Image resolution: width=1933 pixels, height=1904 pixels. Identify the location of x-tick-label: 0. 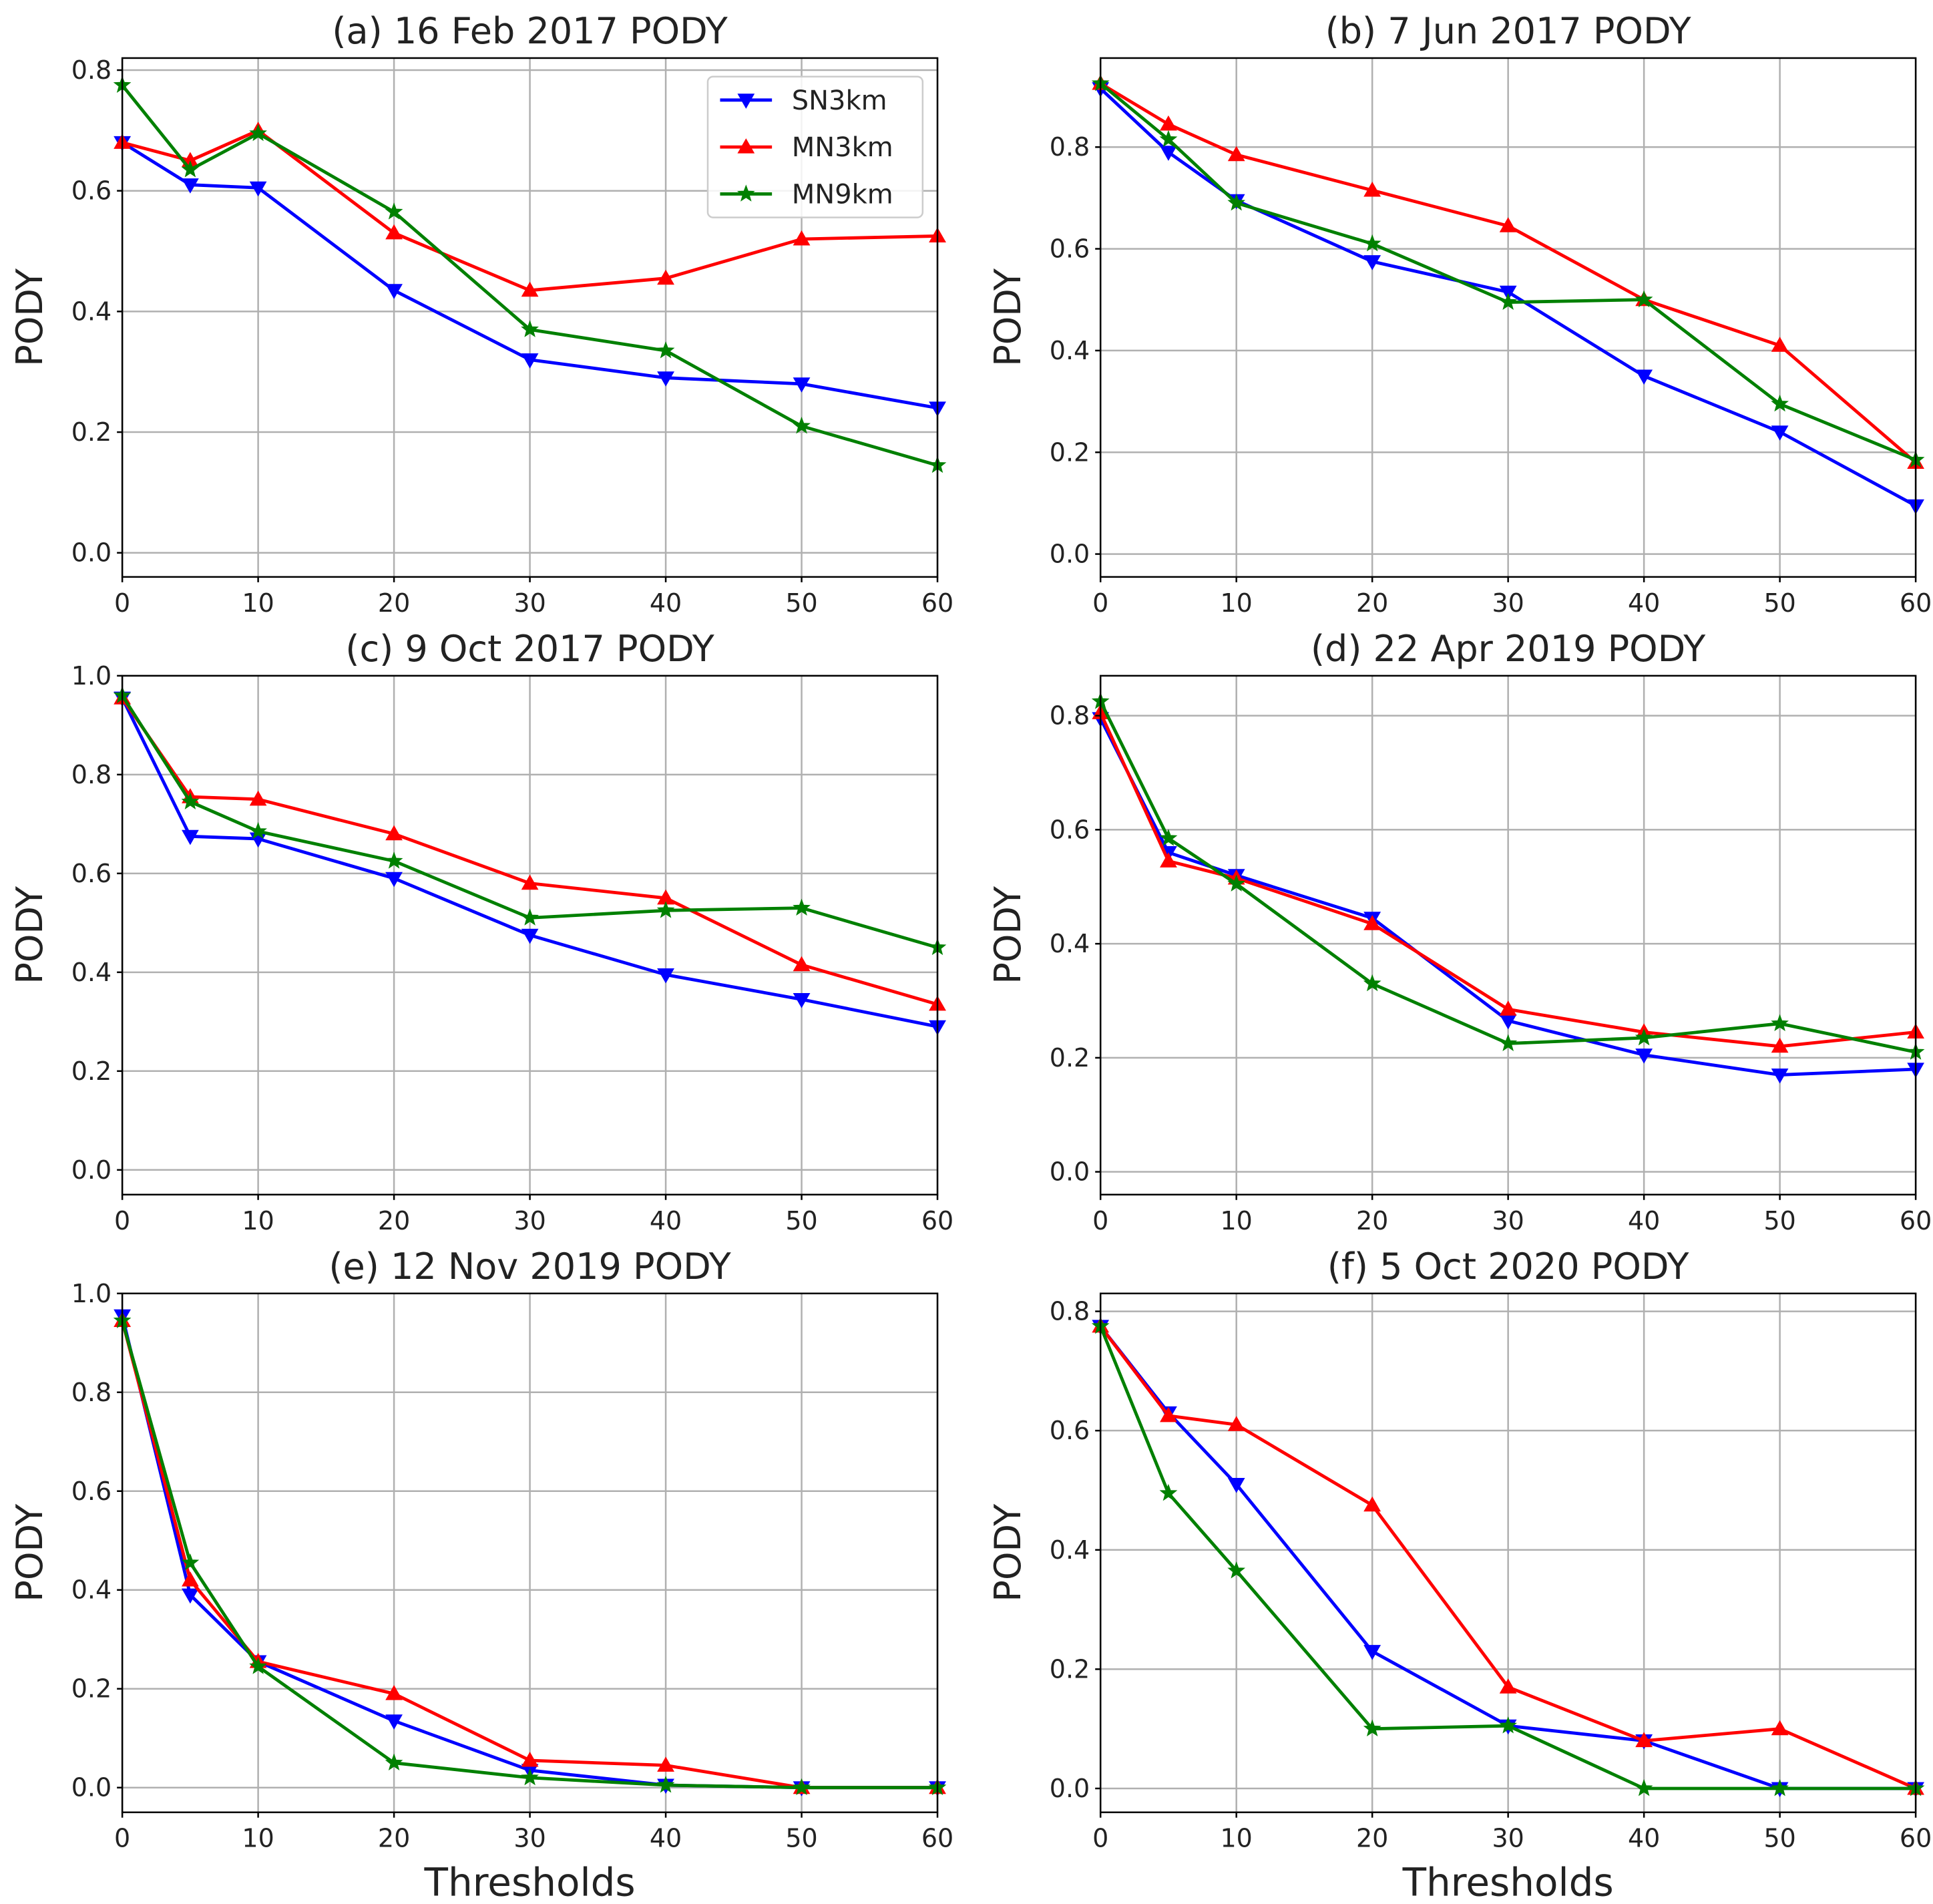
(1100, 1221).